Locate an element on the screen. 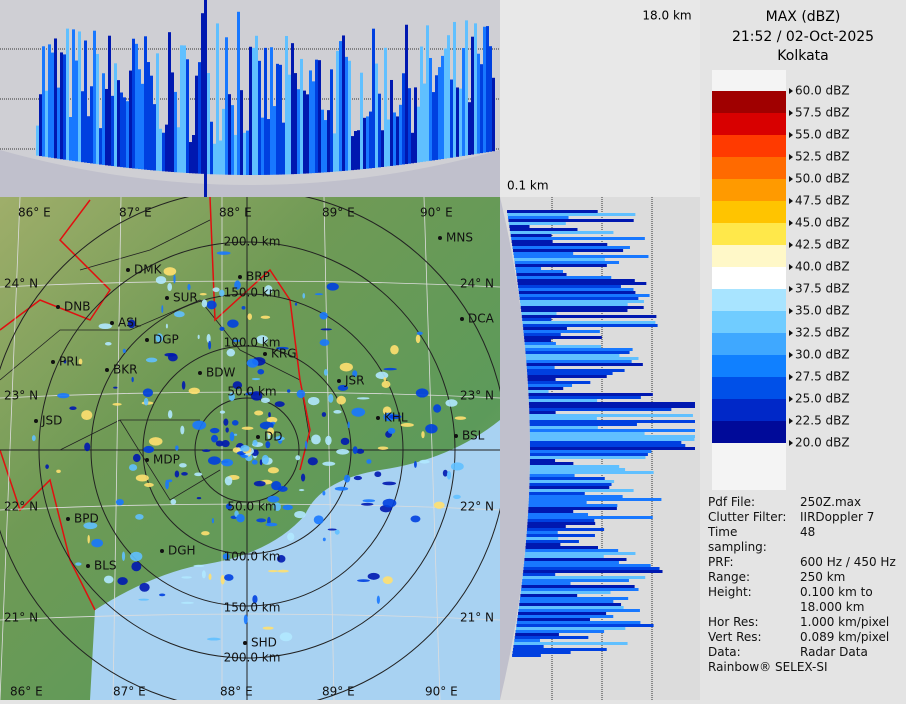  city-label: SHD is located at coordinates (264, 643).